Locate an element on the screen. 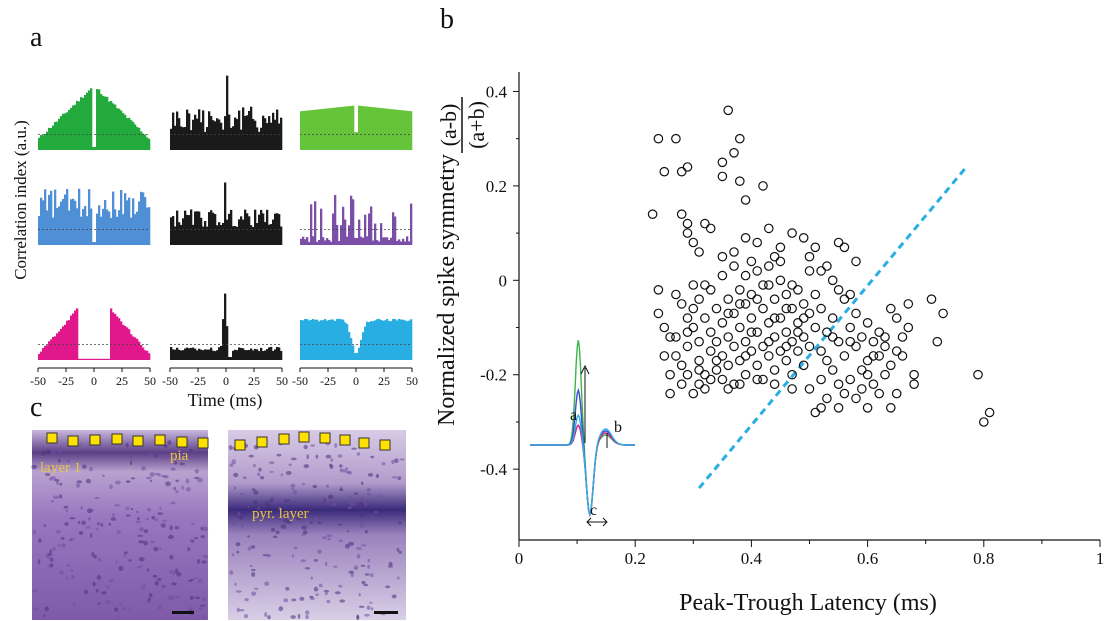  inset-label-a: a is located at coordinates (573, 415).